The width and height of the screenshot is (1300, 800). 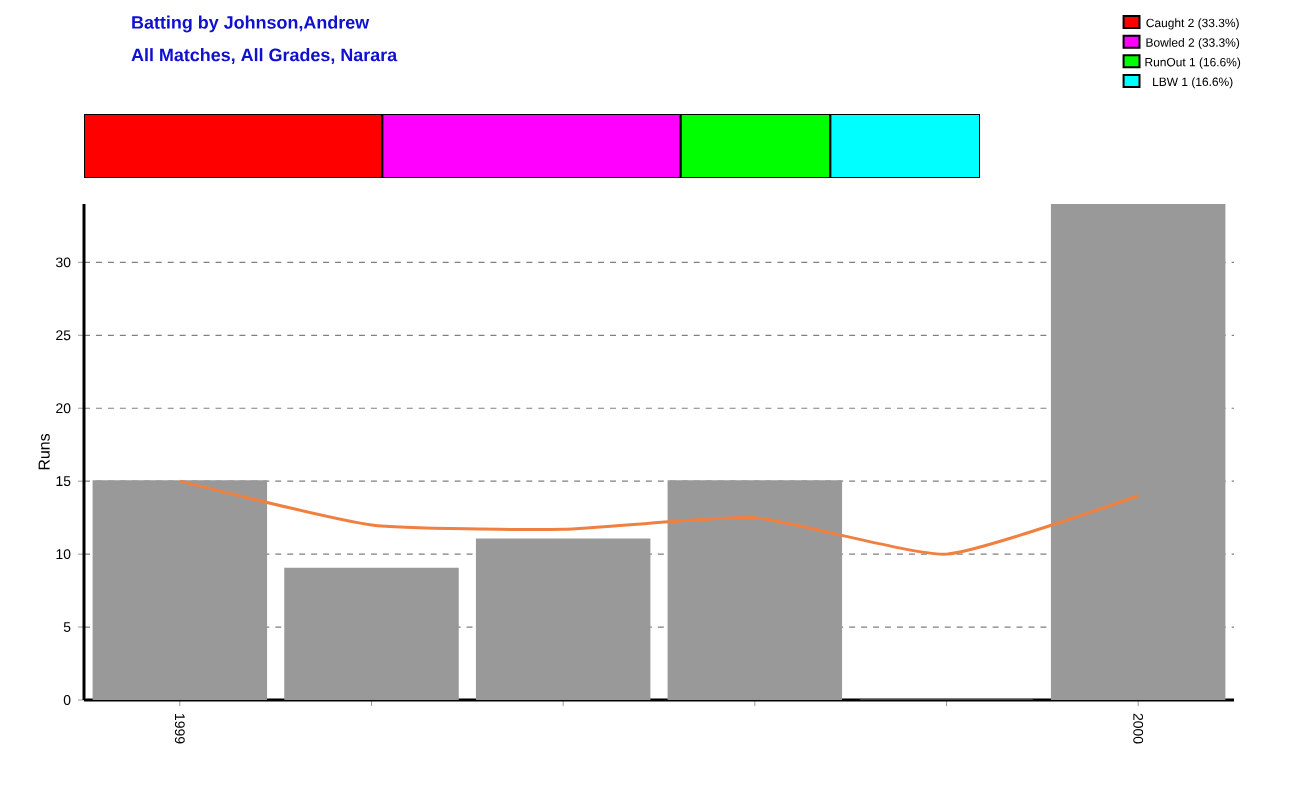 What do you see at coordinates (659, 517) in the screenshot?
I see `line-series` at bounding box center [659, 517].